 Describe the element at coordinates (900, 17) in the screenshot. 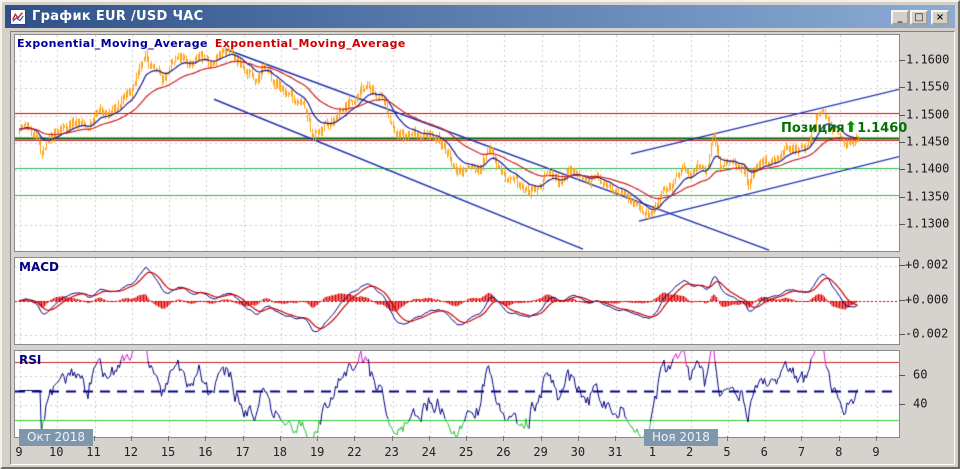

I see `minimize-button: _` at that location.